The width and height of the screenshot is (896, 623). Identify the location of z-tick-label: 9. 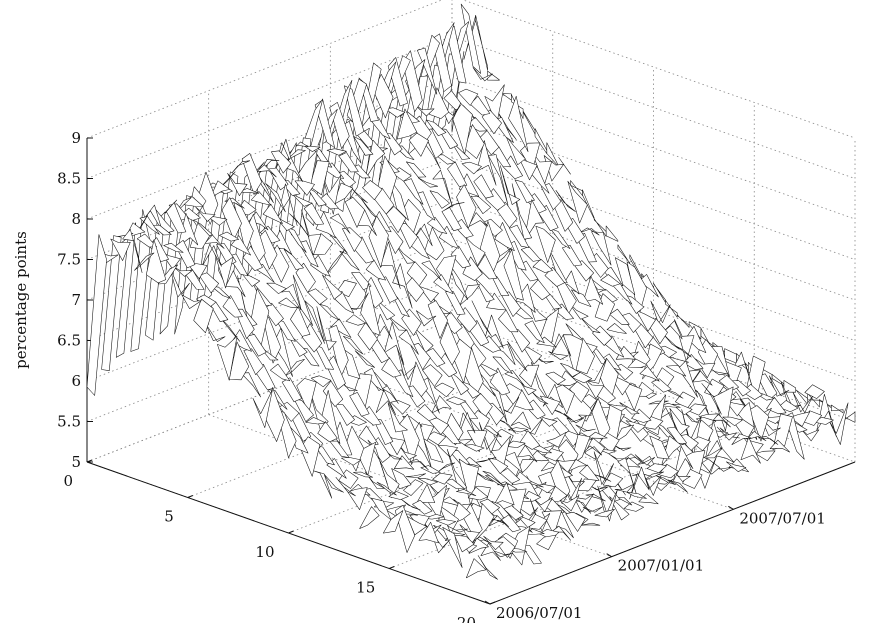
(76, 138).